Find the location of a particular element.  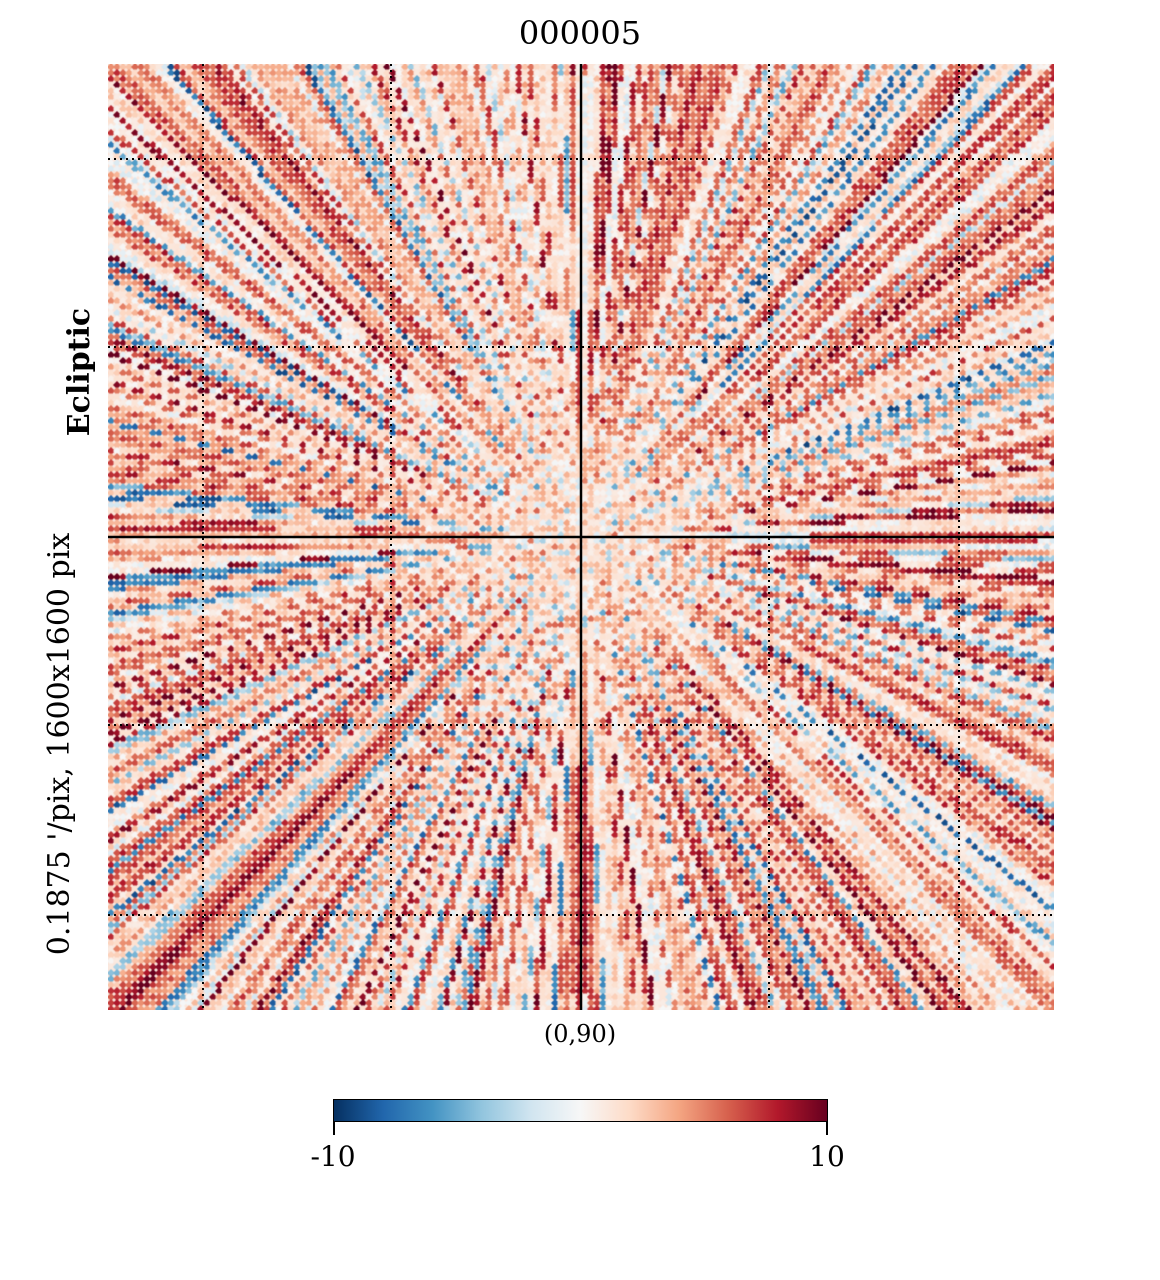

coordinate-system-label: Ecliptic is located at coordinates (79, 372).